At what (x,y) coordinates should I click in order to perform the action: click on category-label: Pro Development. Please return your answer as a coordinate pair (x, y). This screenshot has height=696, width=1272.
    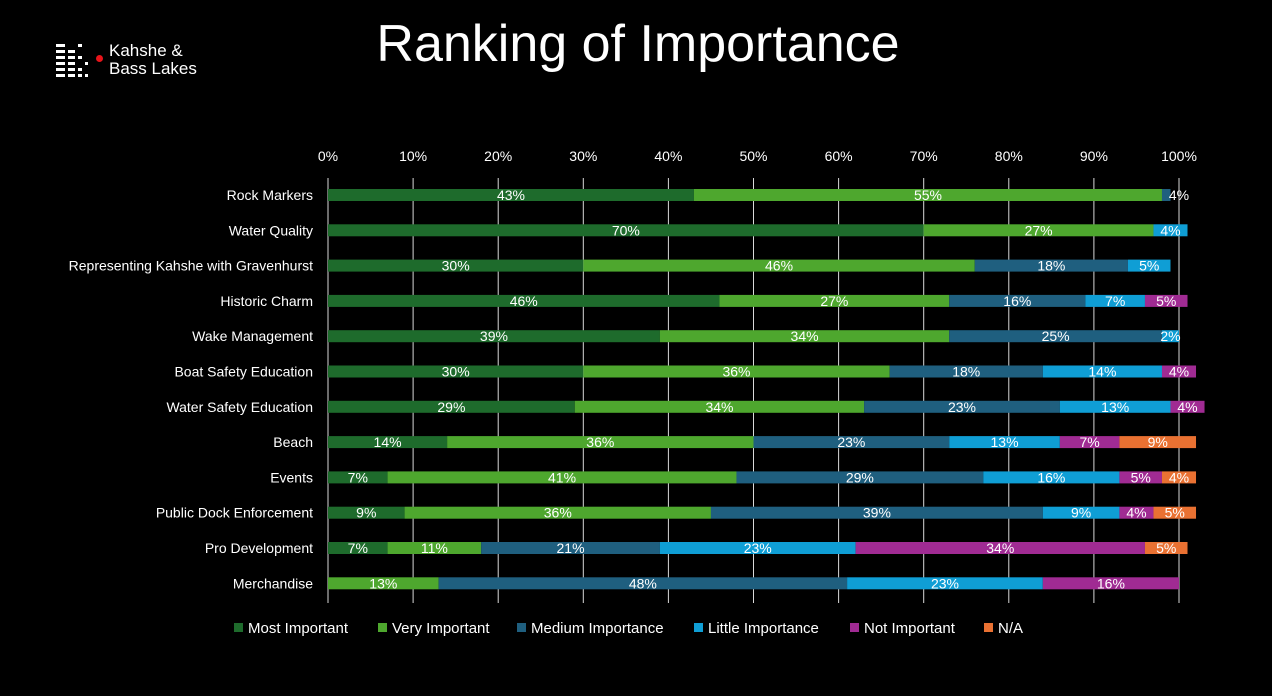
    Looking at the image, I should click on (259, 548).